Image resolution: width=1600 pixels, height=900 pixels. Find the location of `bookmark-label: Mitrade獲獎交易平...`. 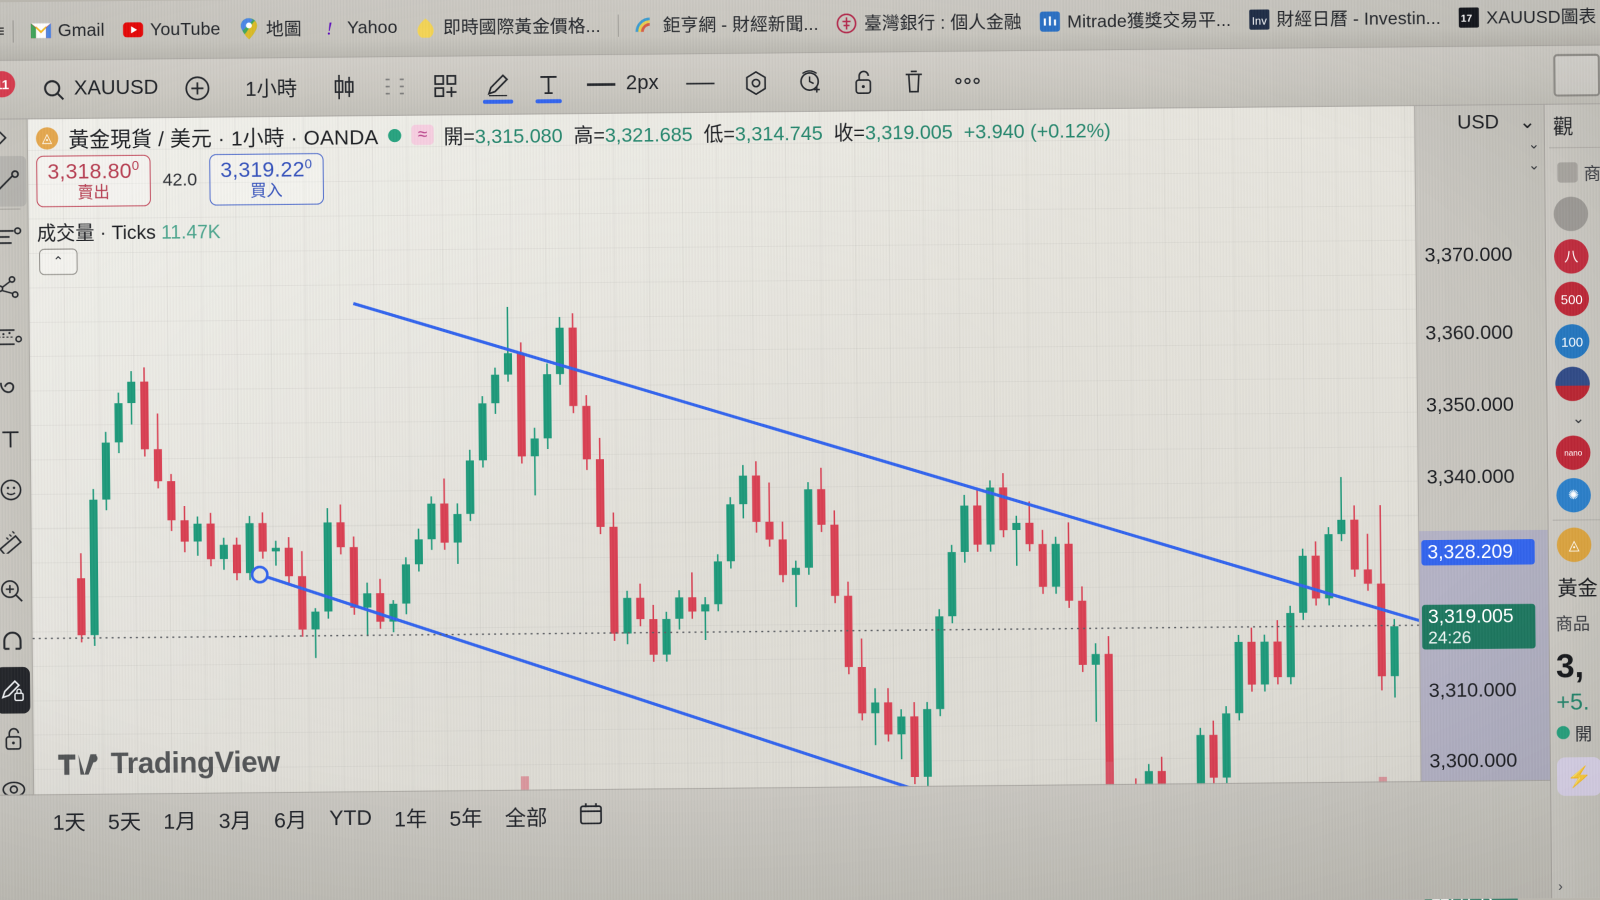

bookmark-label: Mitrade獲獎交易平... is located at coordinates (1149, 20).